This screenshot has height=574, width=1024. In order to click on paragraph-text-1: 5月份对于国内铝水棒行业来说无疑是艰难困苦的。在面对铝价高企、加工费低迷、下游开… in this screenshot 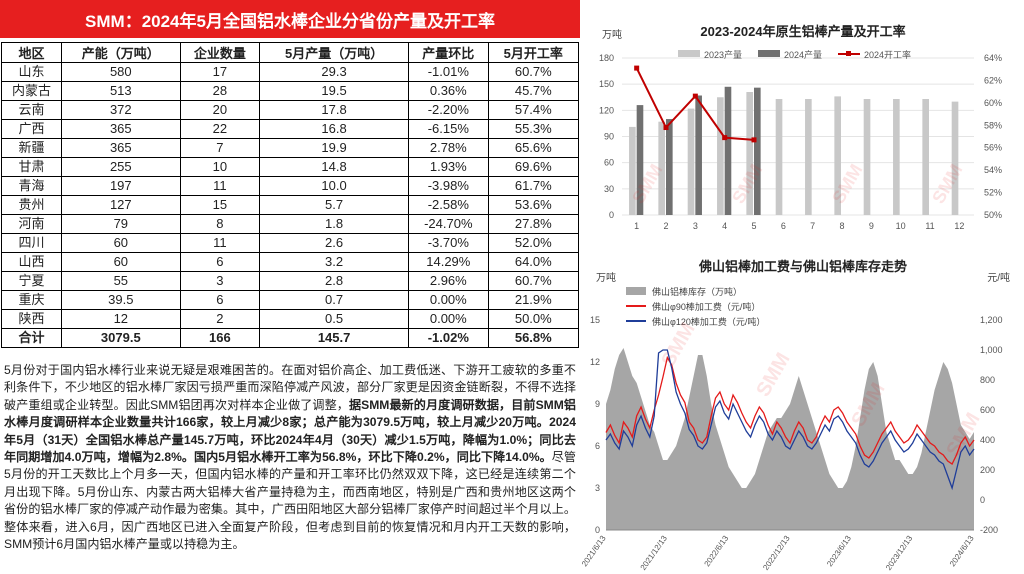, I will do `click(290, 387)`.